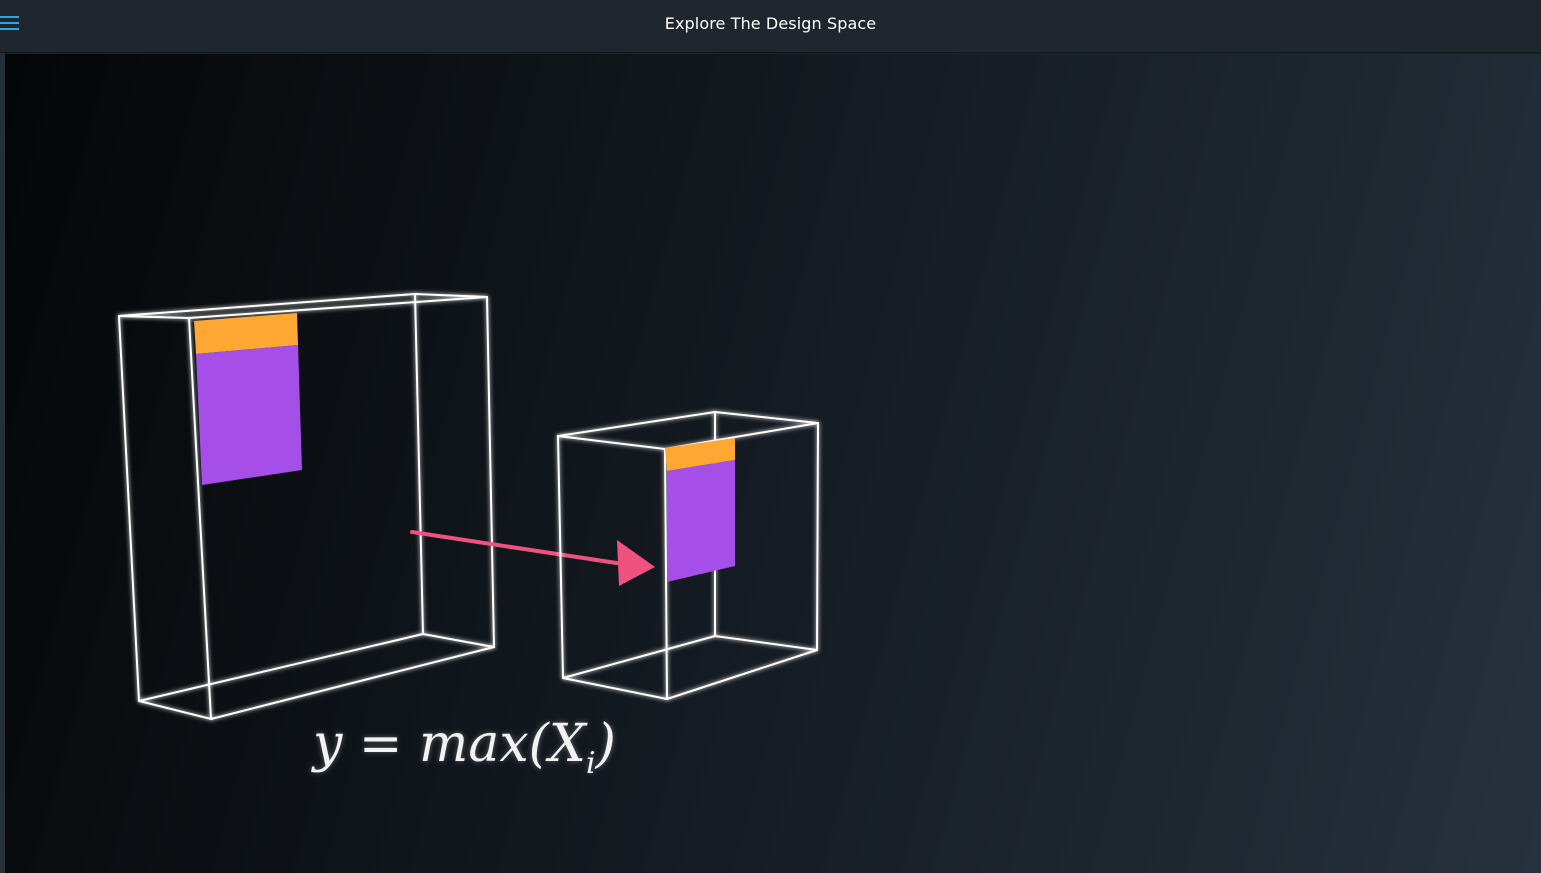 The width and height of the screenshot is (1541, 873). I want to click on input-volume, so click(306, 506).